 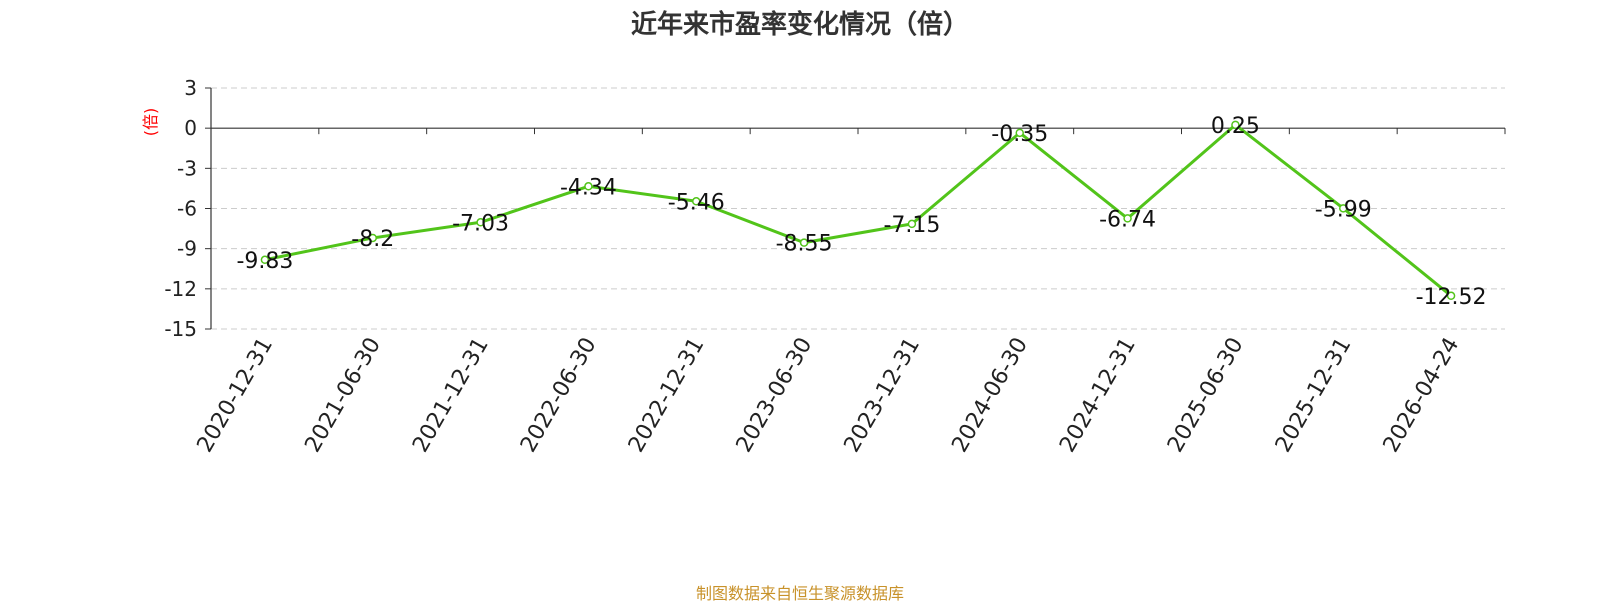 What do you see at coordinates (190, 88) in the screenshot?
I see `y-tick-label: 3` at bounding box center [190, 88].